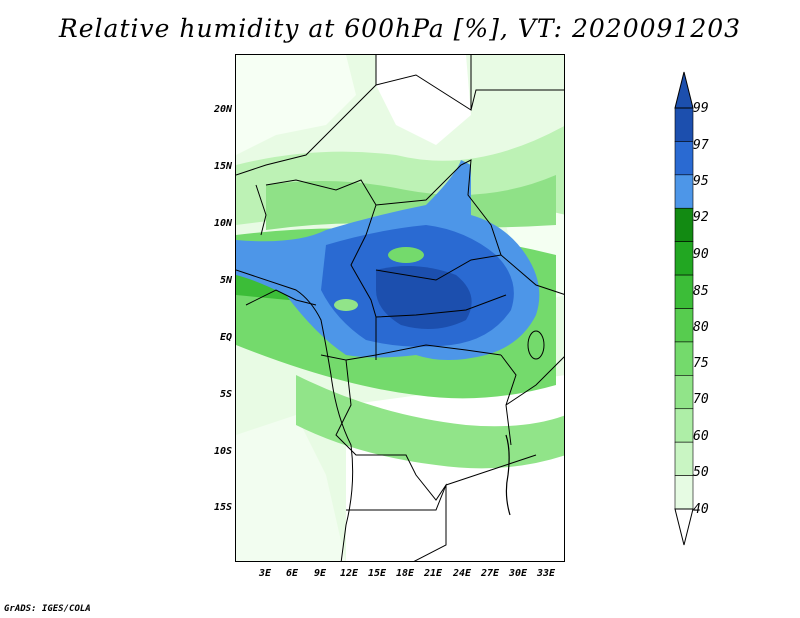 The height and width of the screenshot is (618, 800). I want to click on lon-label-27e: 27E, so click(490, 573).